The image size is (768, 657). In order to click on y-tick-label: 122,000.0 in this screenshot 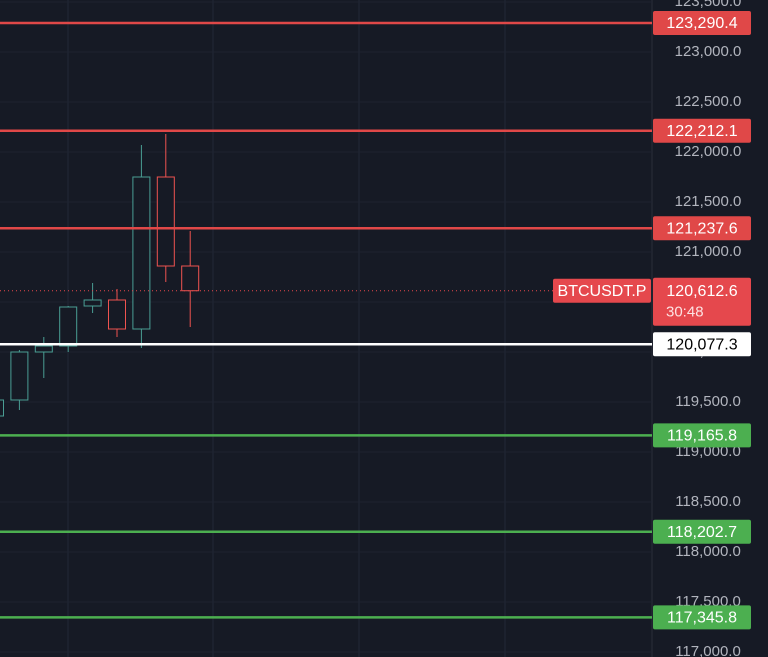, I will do `click(708, 151)`.